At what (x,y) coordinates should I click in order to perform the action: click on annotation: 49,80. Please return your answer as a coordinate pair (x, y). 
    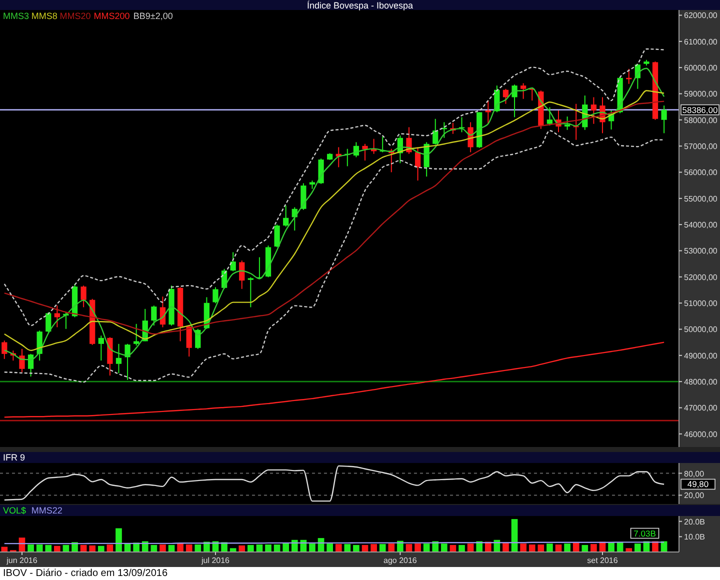
    Looking at the image, I should click on (698, 484).